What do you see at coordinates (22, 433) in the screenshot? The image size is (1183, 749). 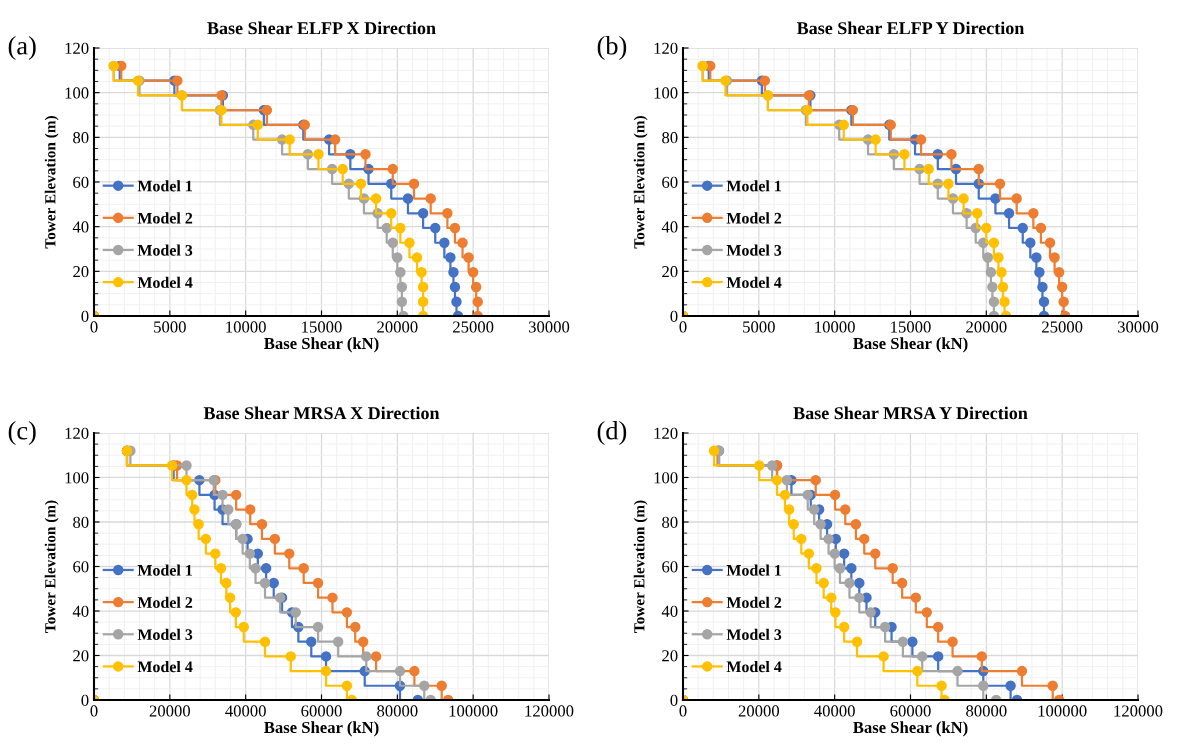 I see `text: (c)` at bounding box center [22, 433].